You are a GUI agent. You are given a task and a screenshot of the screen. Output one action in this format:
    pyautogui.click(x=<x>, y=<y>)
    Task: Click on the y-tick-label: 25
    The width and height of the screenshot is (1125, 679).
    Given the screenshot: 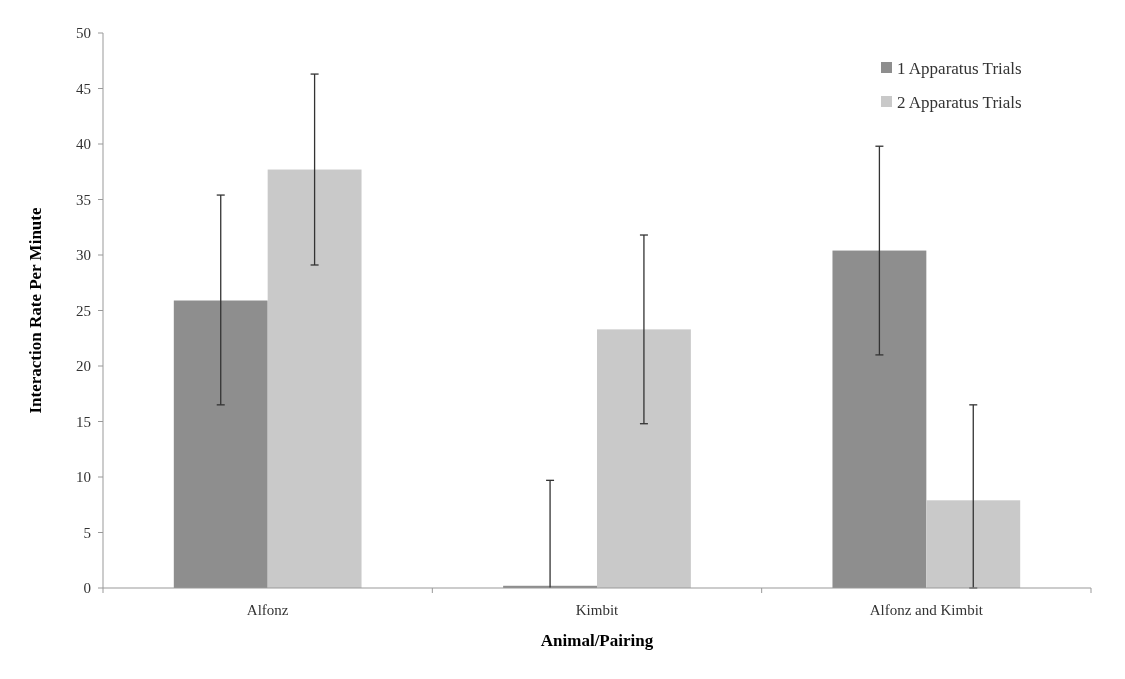 What is the action you would take?
    pyautogui.click(x=83, y=310)
    